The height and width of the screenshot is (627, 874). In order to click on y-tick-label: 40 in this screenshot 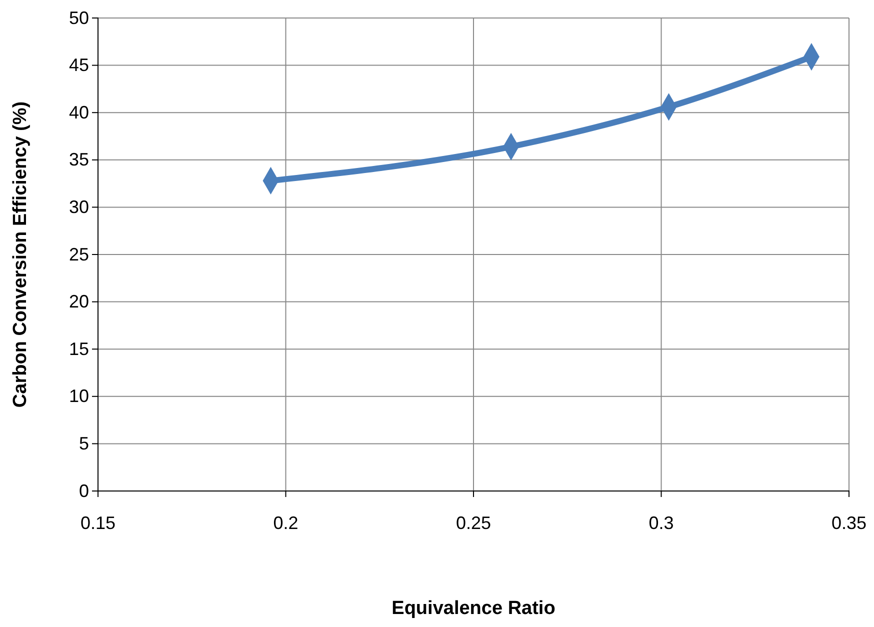, I will do `click(78, 112)`.